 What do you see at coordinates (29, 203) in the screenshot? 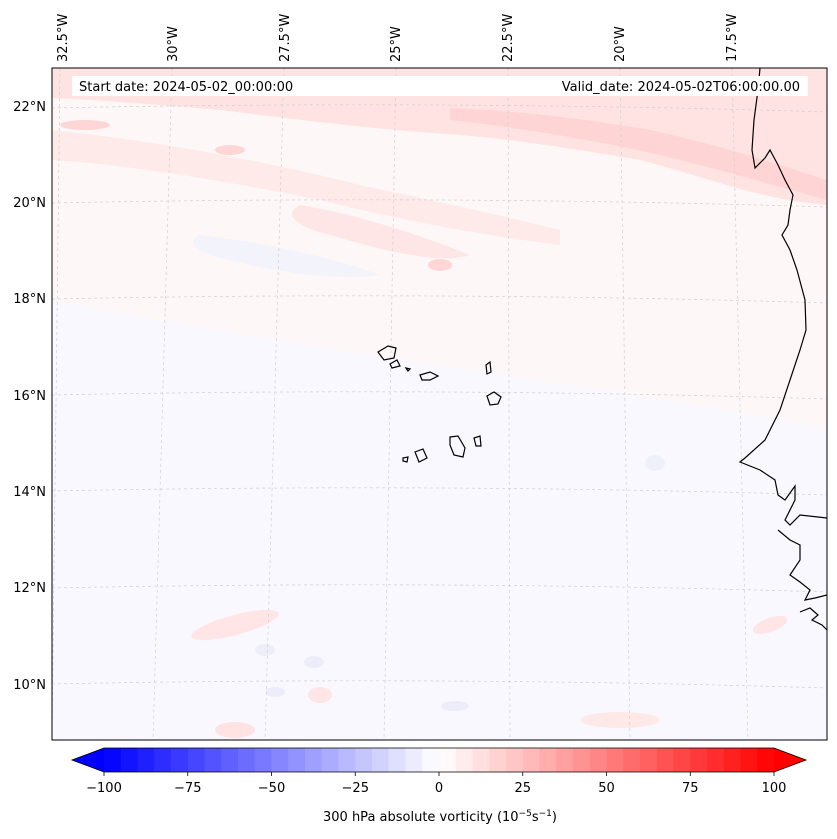
I see `lat-label: 20°N` at bounding box center [29, 203].